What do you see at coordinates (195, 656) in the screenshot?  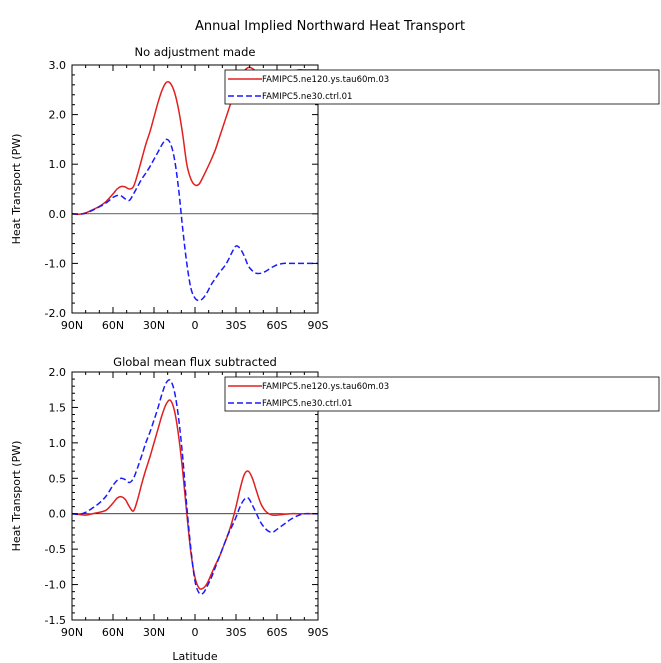 I see `x-axis-label: Latitude` at bounding box center [195, 656].